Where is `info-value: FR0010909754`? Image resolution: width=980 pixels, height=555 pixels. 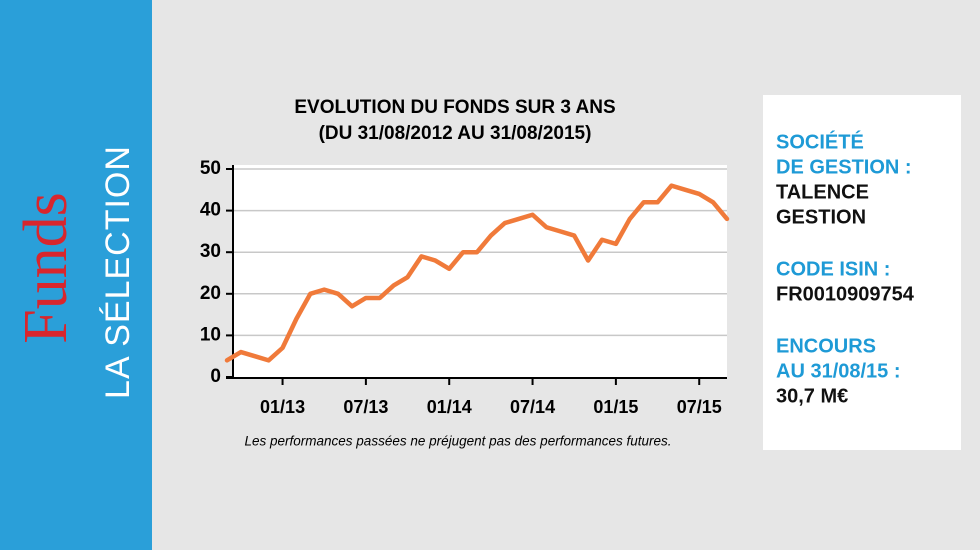
info-value: FR0010909754 is located at coordinates (845, 294).